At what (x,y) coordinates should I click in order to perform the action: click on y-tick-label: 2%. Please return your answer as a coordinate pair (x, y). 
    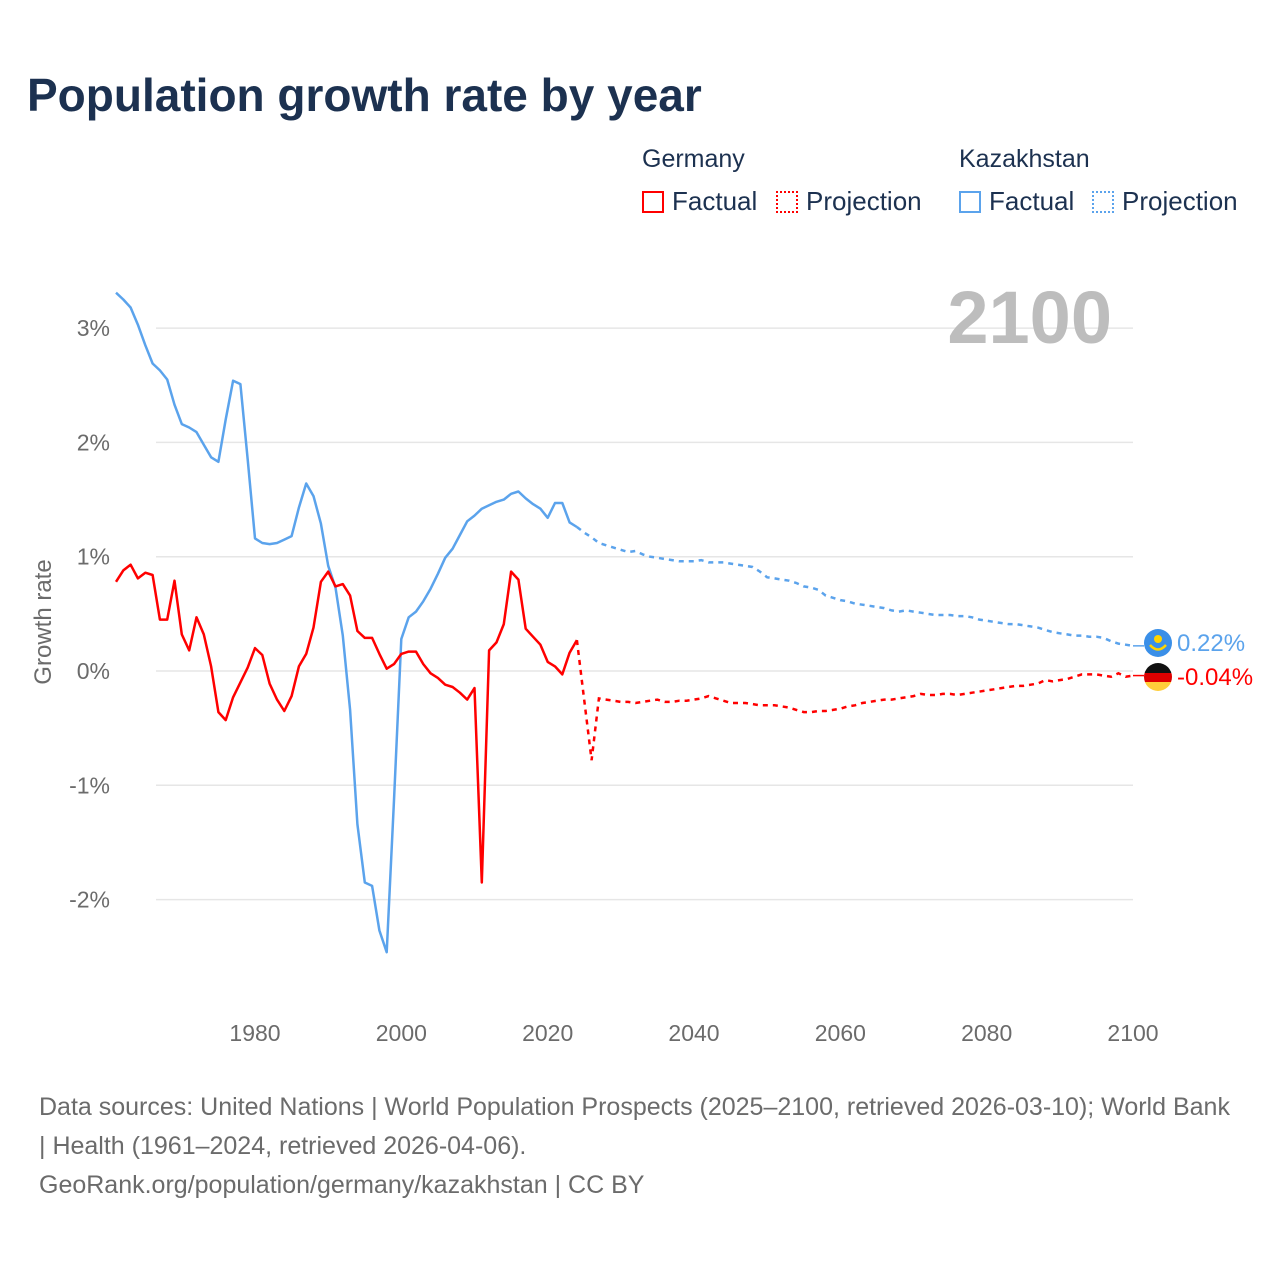
    Looking at the image, I should click on (93, 442).